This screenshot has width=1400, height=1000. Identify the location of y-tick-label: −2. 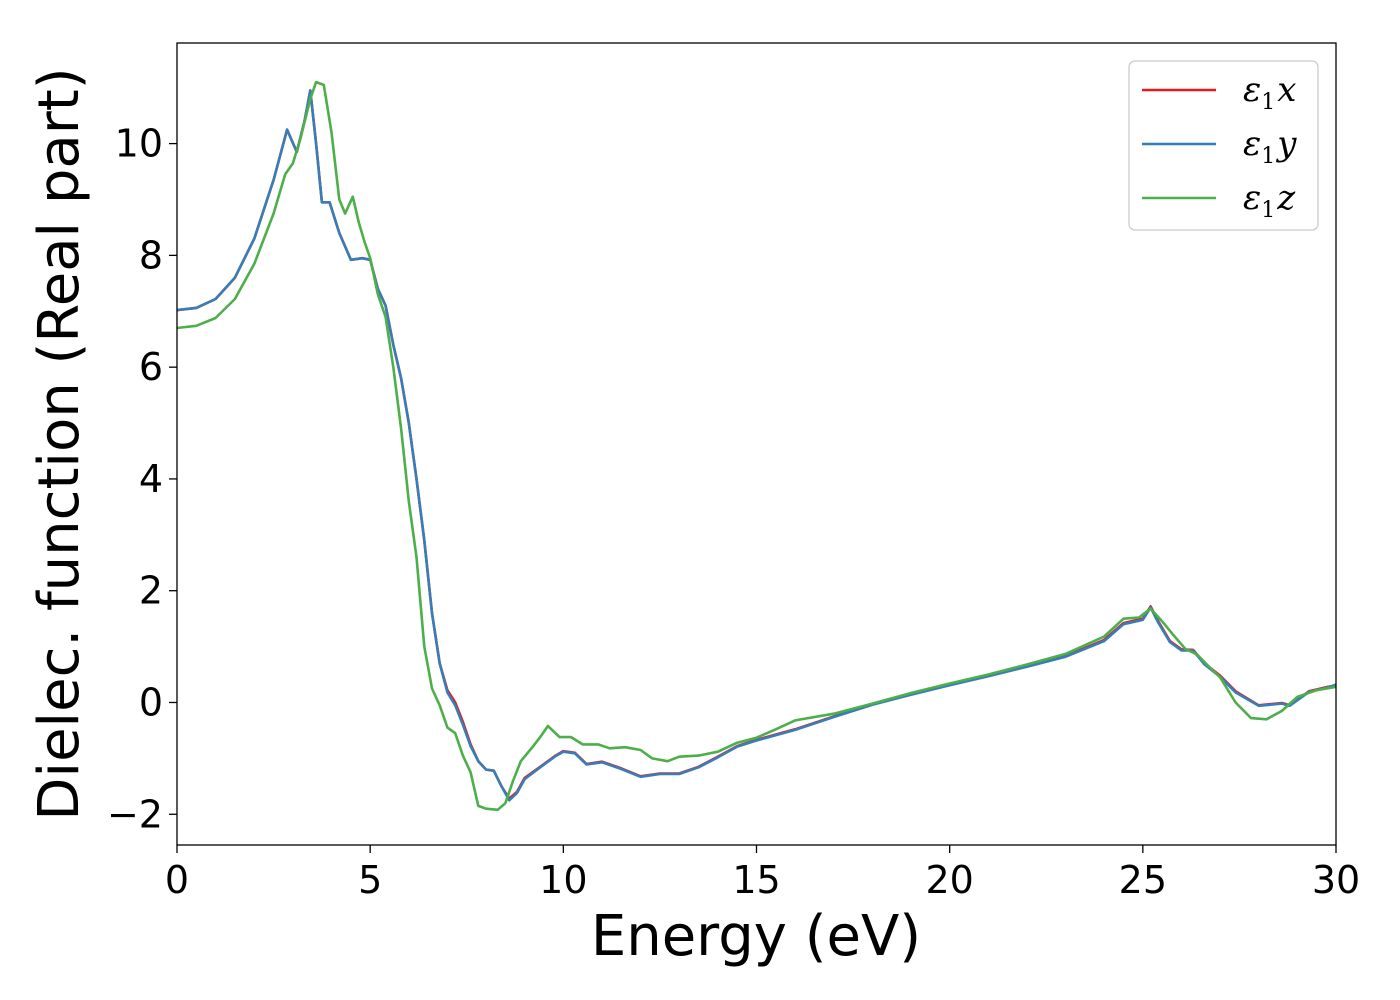
(135, 814).